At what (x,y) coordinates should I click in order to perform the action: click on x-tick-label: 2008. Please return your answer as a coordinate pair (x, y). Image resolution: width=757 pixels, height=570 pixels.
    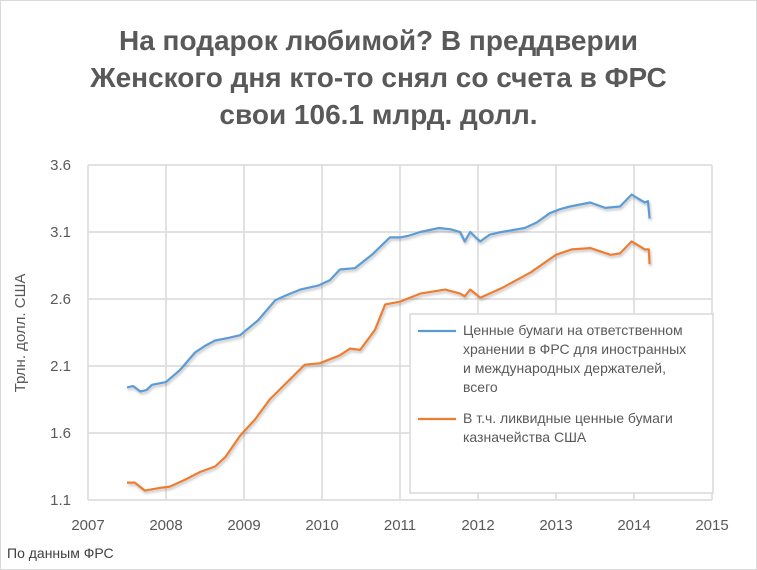
    Looking at the image, I should click on (165, 525).